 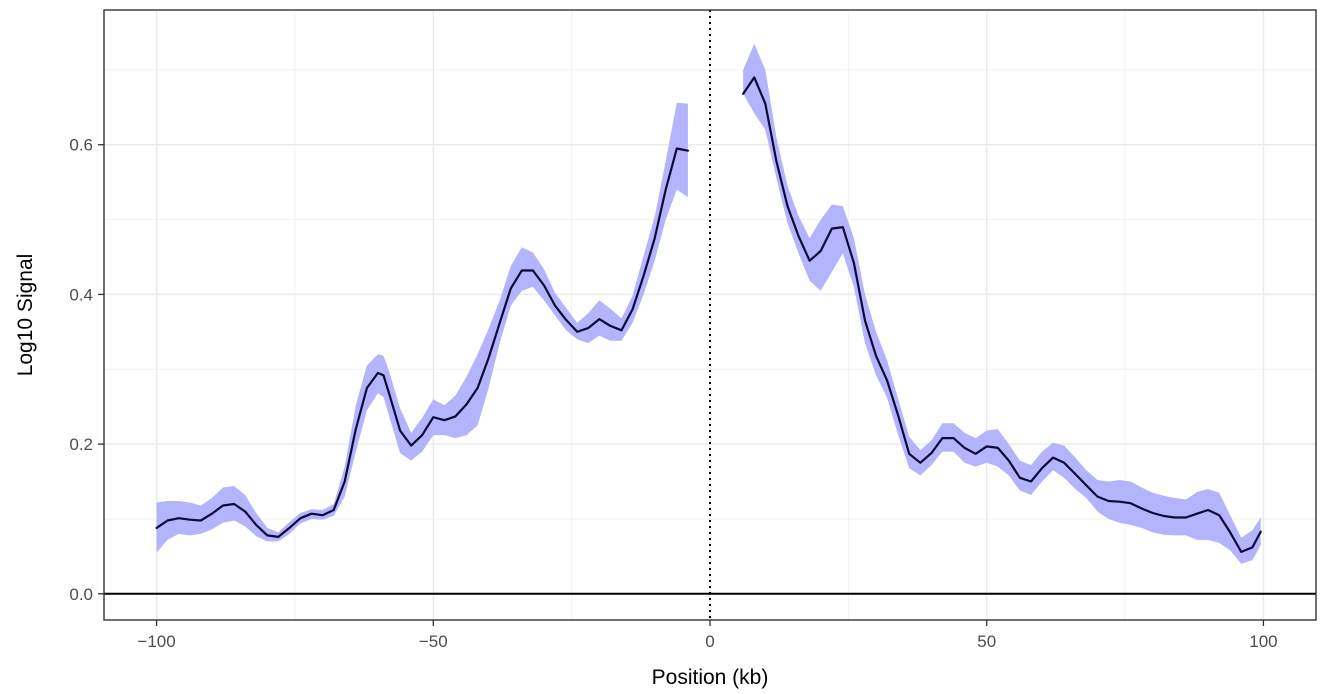 I want to click on y-axis-title: Log10 Signal, so click(x=25, y=315).